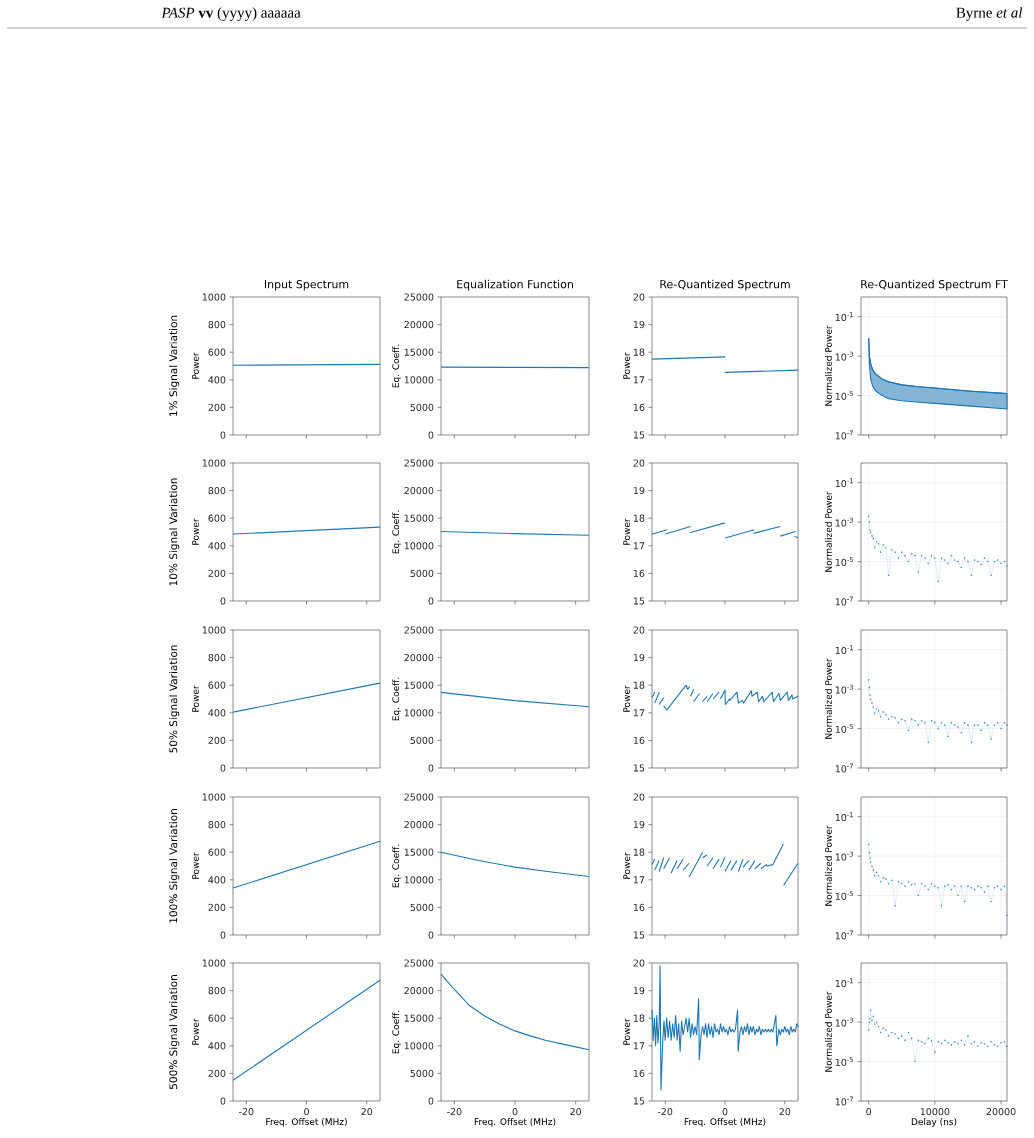 The height and width of the screenshot is (1138, 1034). Describe the element at coordinates (515, 285) in the screenshot. I see `chart-title: Equalization Function` at that location.